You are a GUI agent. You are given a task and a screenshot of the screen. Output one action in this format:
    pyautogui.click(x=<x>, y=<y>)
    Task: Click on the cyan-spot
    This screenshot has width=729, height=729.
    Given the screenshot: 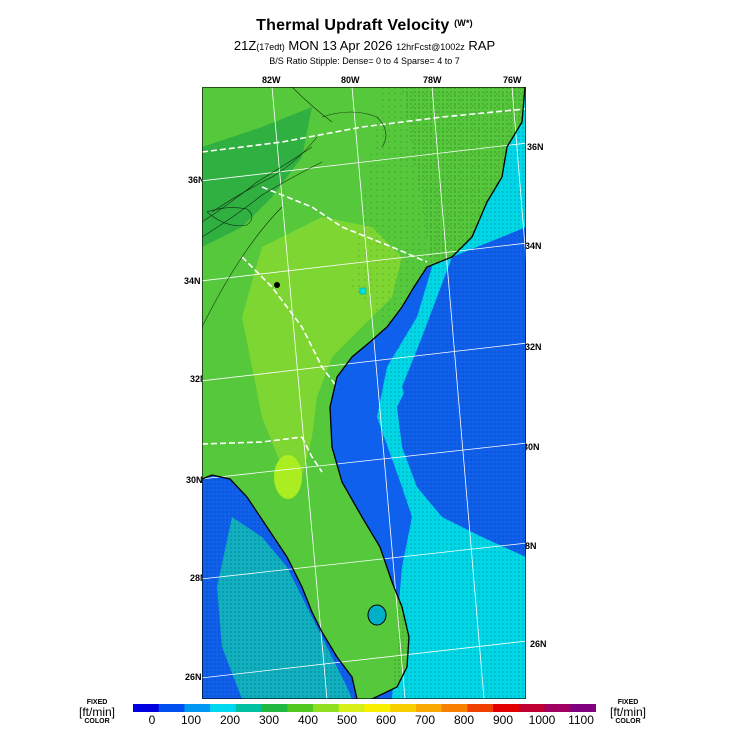 What is the action you would take?
    pyautogui.click(x=363, y=291)
    